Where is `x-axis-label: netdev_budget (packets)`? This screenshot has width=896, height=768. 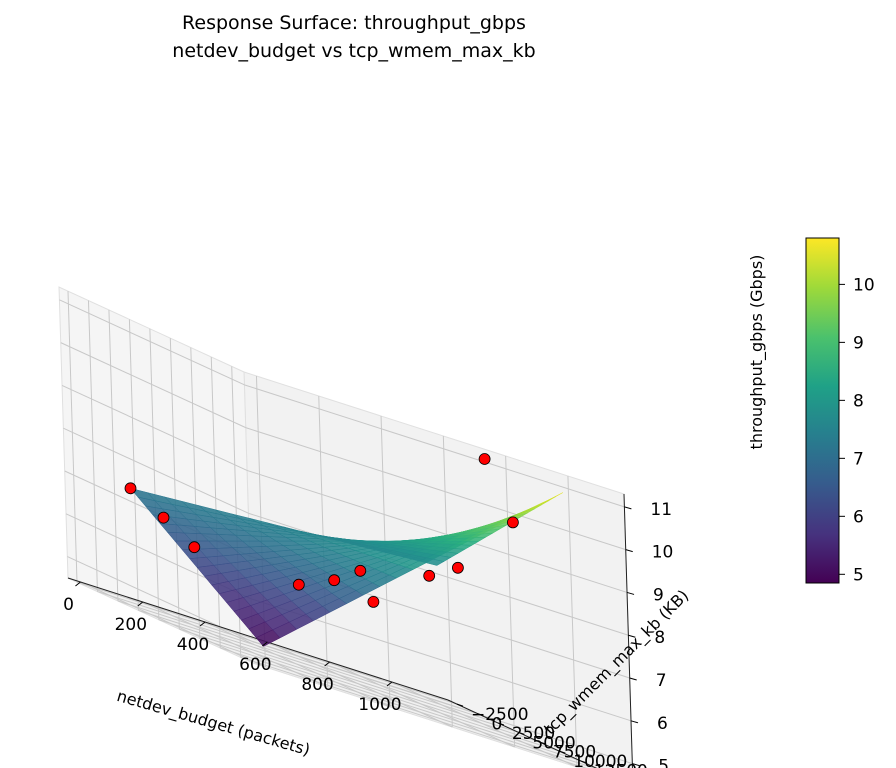 x-axis-label: netdev_budget (packets) is located at coordinates (214, 723).